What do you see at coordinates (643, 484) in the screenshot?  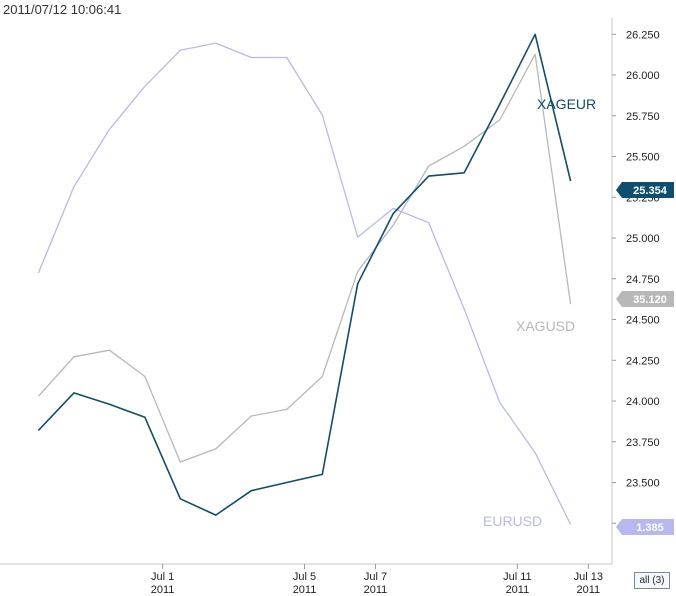 I see `y-tick-label: 23.500` at bounding box center [643, 484].